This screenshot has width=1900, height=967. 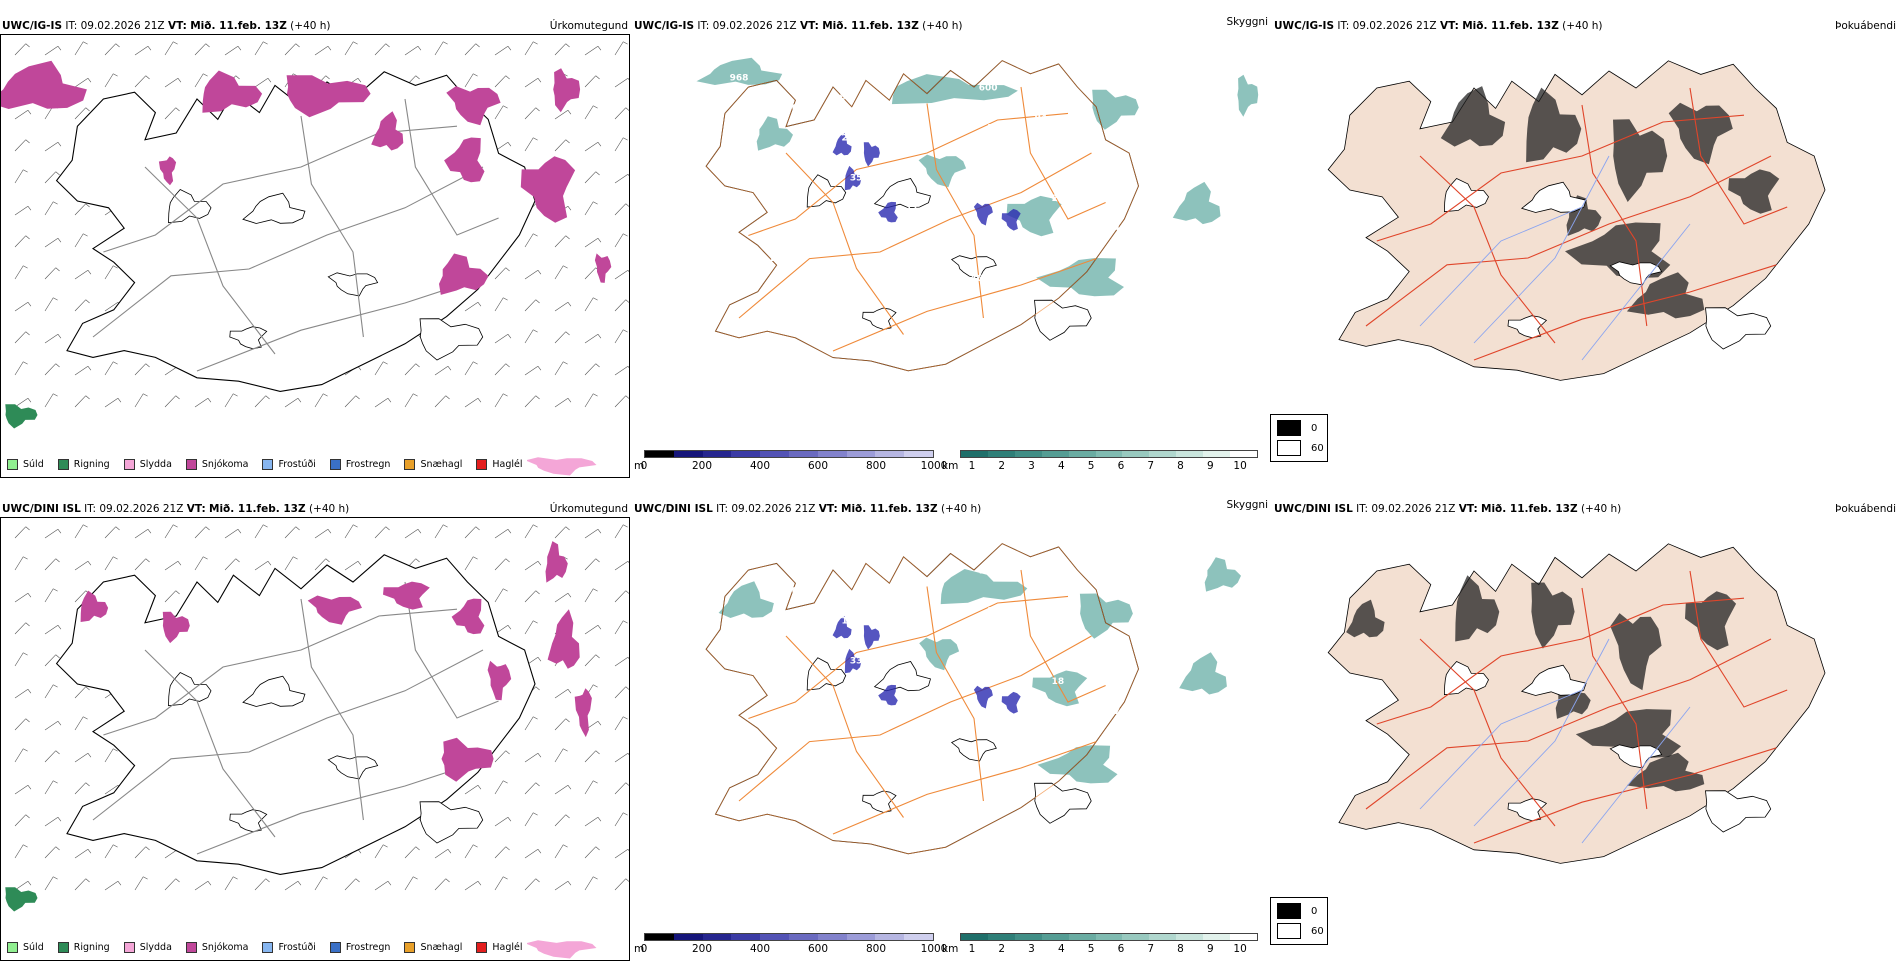 What do you see at coordinates (839, 98) in the screenshot?
I see `cloudbase-value-label: 46` at bounding box center [839, 98].